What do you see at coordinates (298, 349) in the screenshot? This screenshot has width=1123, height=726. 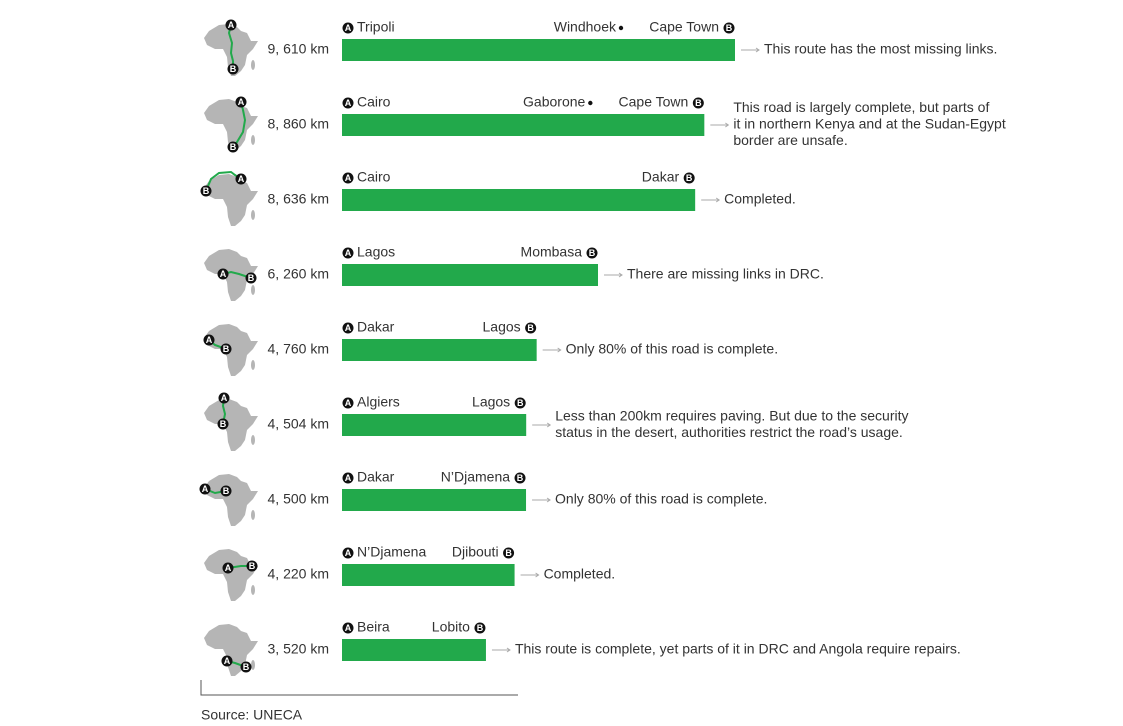 I see `distance-label: 4, 760 km` at bounding box center [298, 349].